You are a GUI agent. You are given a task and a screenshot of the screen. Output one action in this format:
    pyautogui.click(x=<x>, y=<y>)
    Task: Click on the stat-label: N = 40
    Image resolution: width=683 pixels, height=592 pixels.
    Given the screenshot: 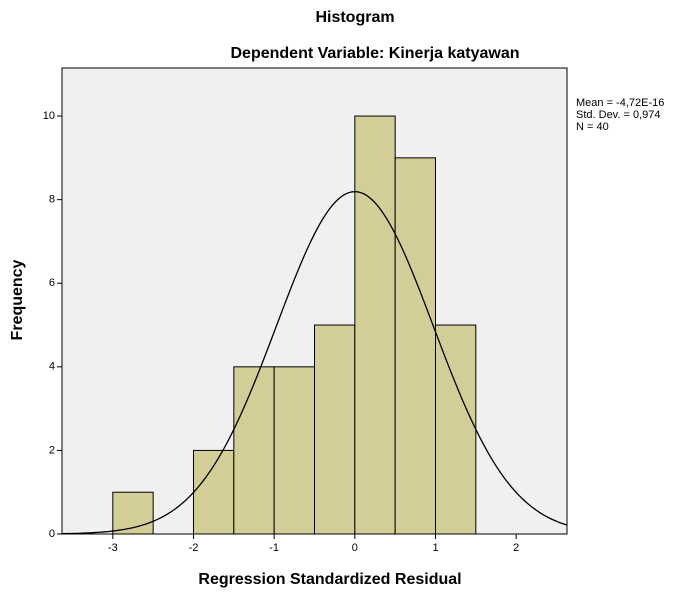 What is the action you would take?
    pyautogui.click(x=592, y=127)
    